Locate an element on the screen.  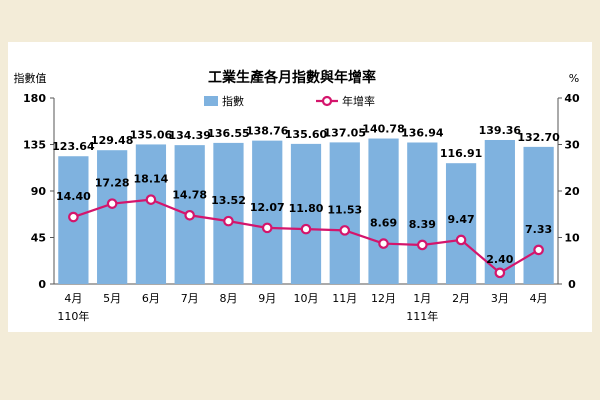
line-value-label: 11.53 is located at coordinates (344, 209).